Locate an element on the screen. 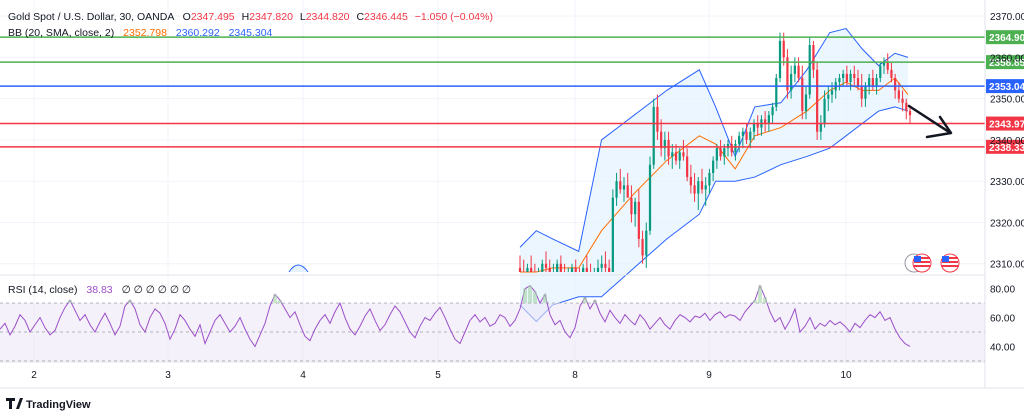  price-axis-tick: 2340.00 is located at coordinates (1007, 141).